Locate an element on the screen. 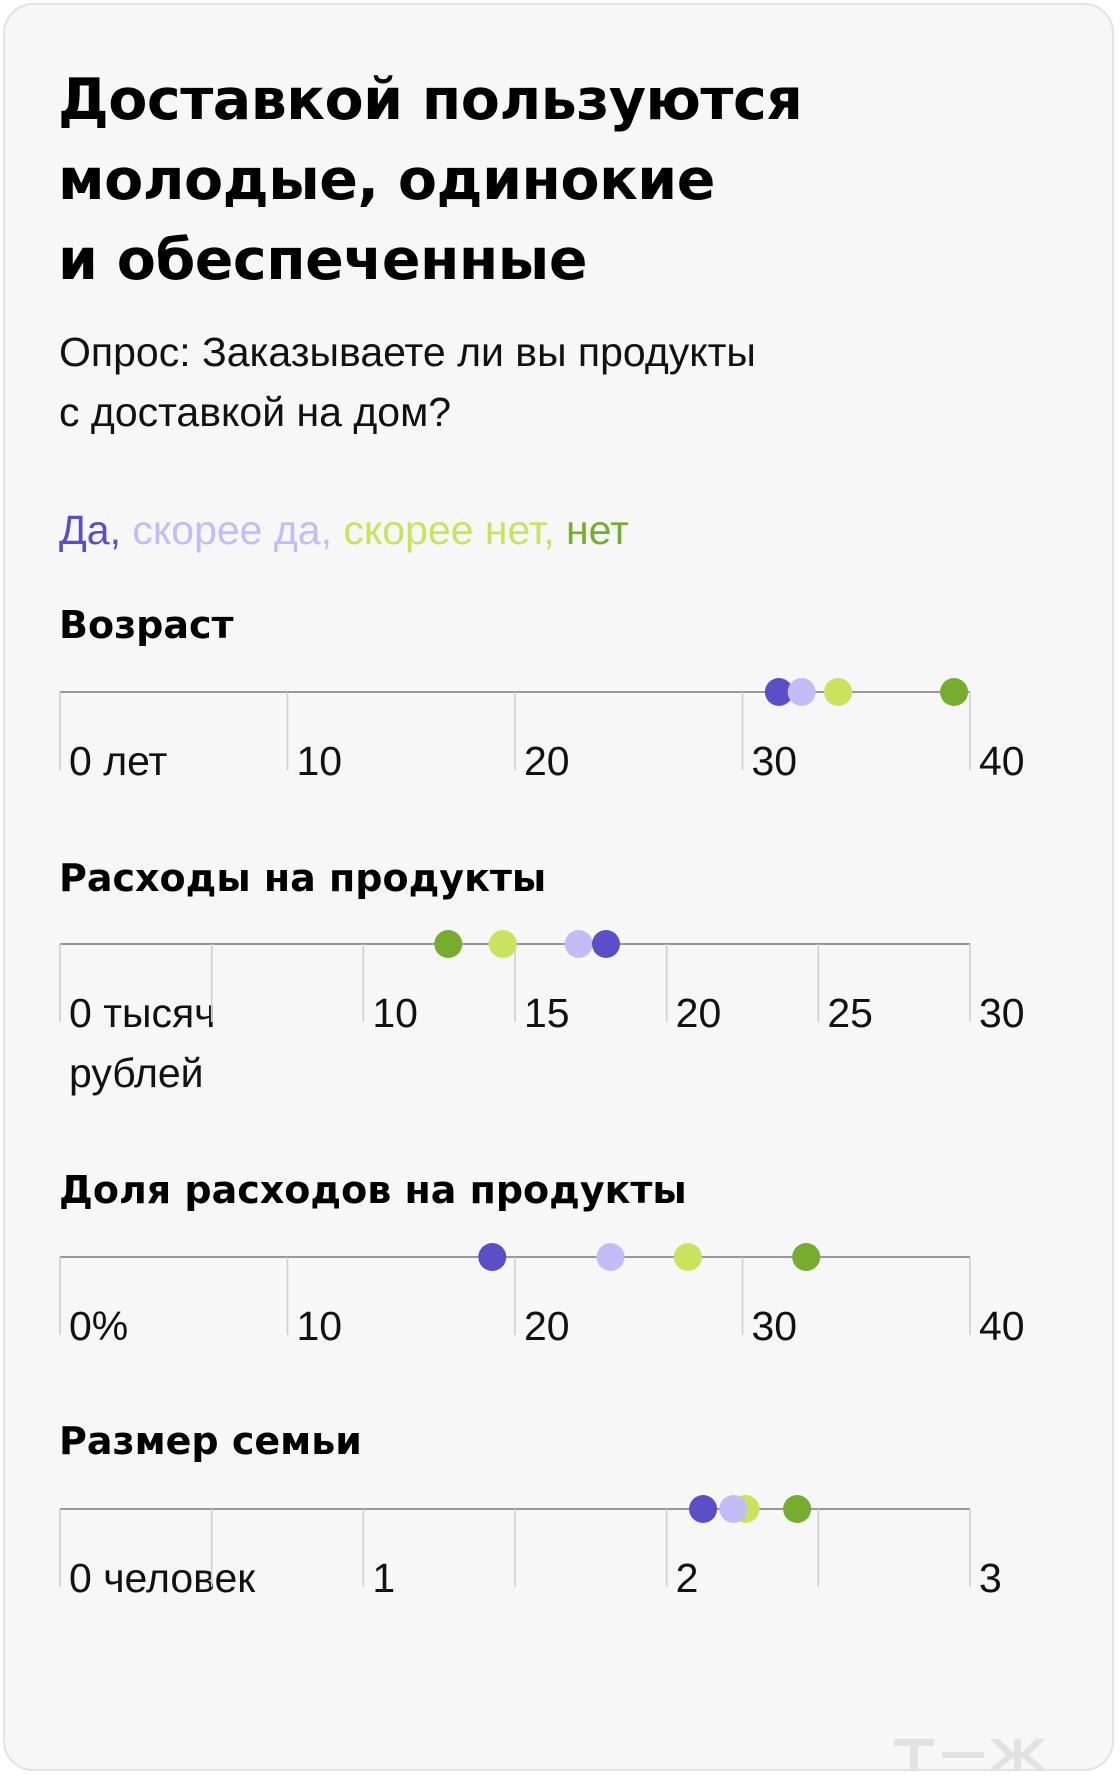  title-line: и обеспеченные is located at coordinates (323, 260).